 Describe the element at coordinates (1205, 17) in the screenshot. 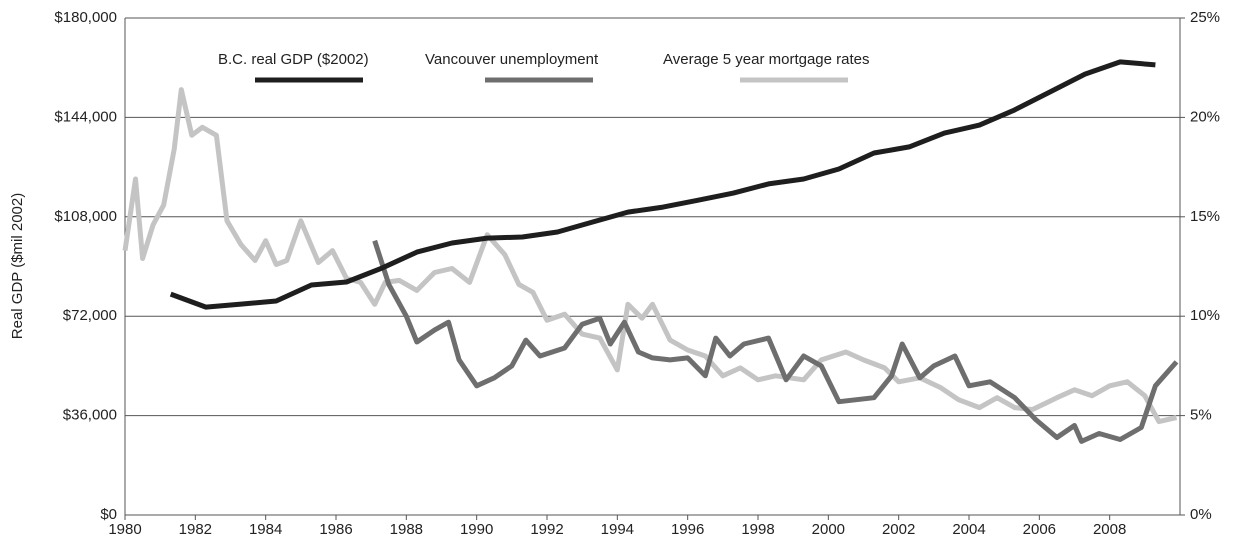

I see `y2-tick-label: 25%` at that location.